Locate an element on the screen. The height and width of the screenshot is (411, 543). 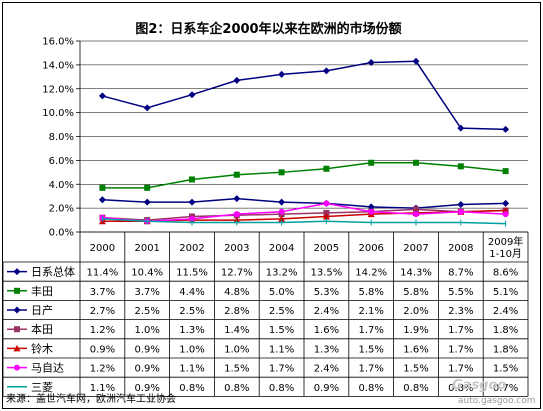
source-note: 来源：盖世汽车网，欧洲汽车工业协会 is located at coordinates (91, 399).